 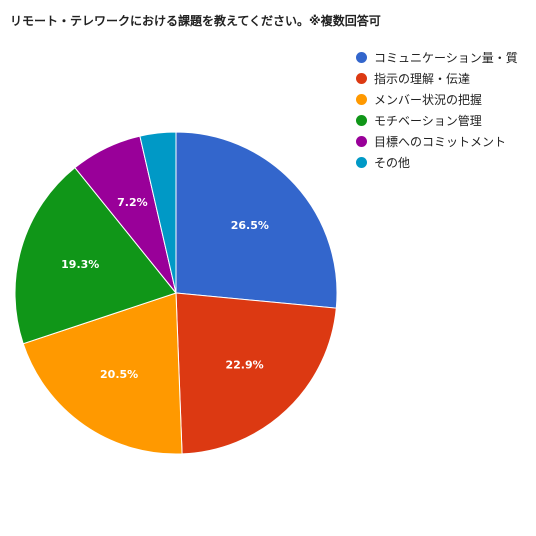 I want to click on chart-title: リモート・テレワークにおける課題を教えてください。※複数回答可, so click(x=195, y=21).